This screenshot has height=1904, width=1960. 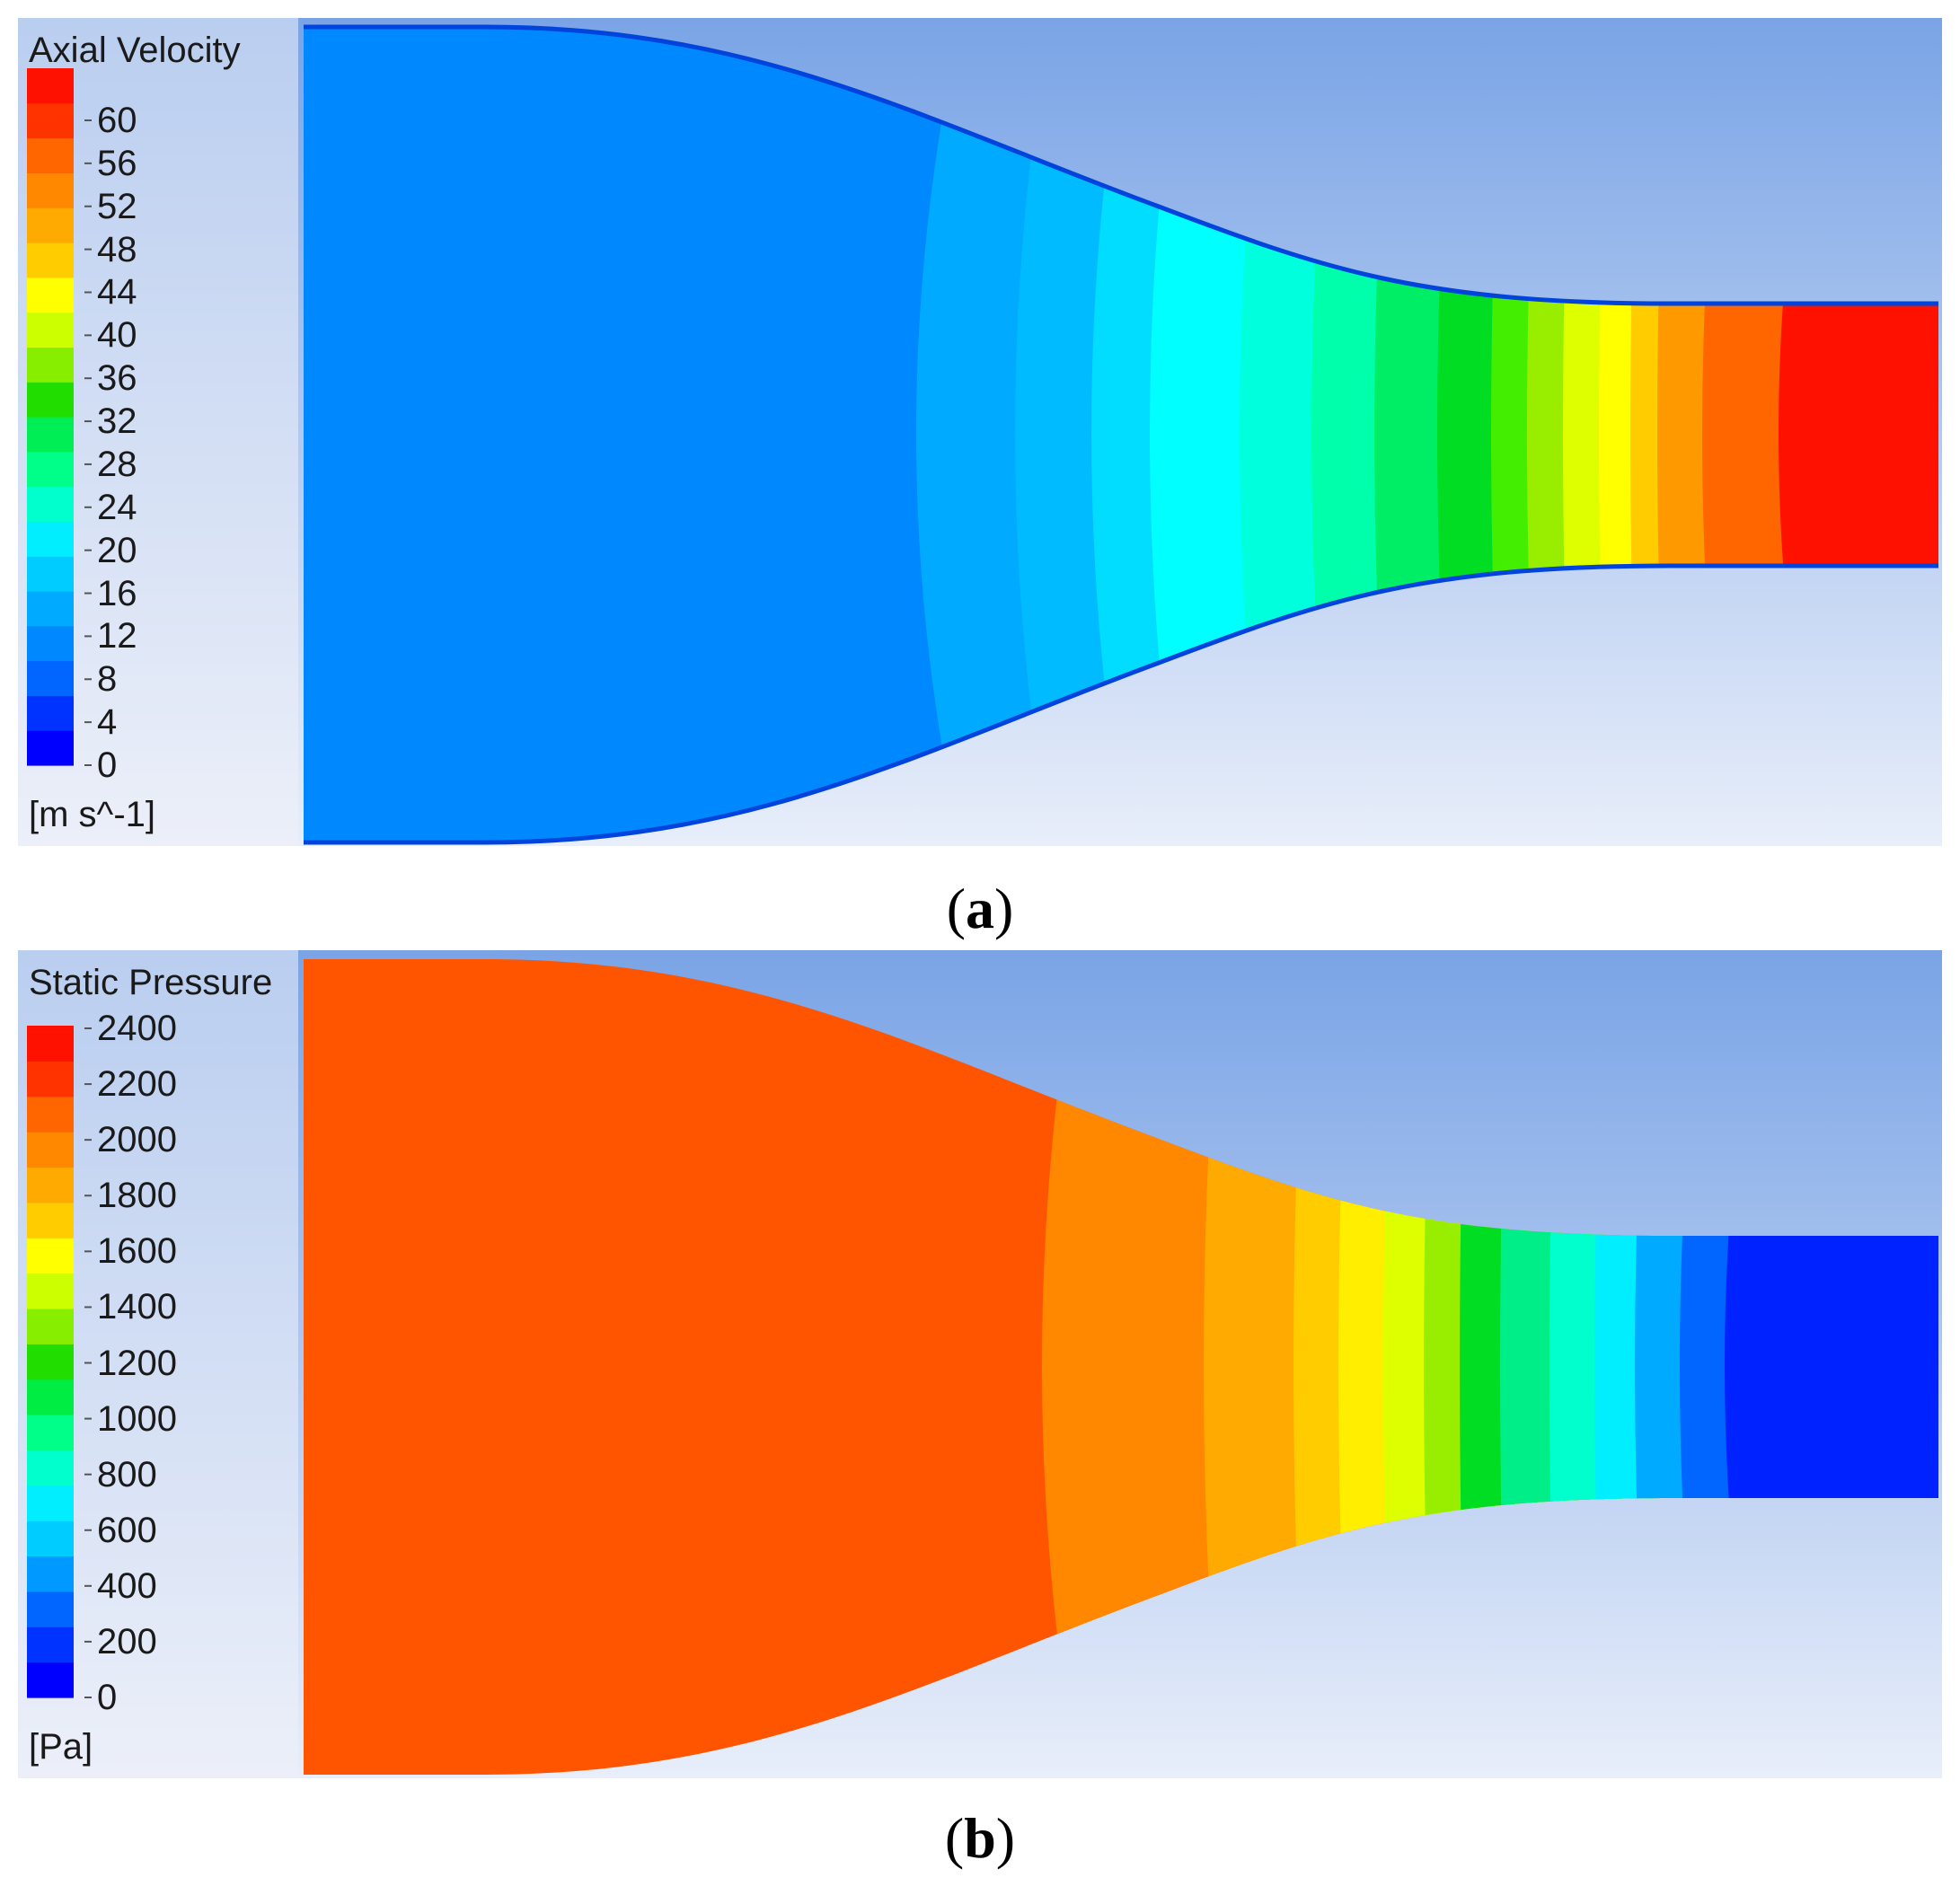 I want to click on nozzle-upper-wall, so click(x=1121, y=165).